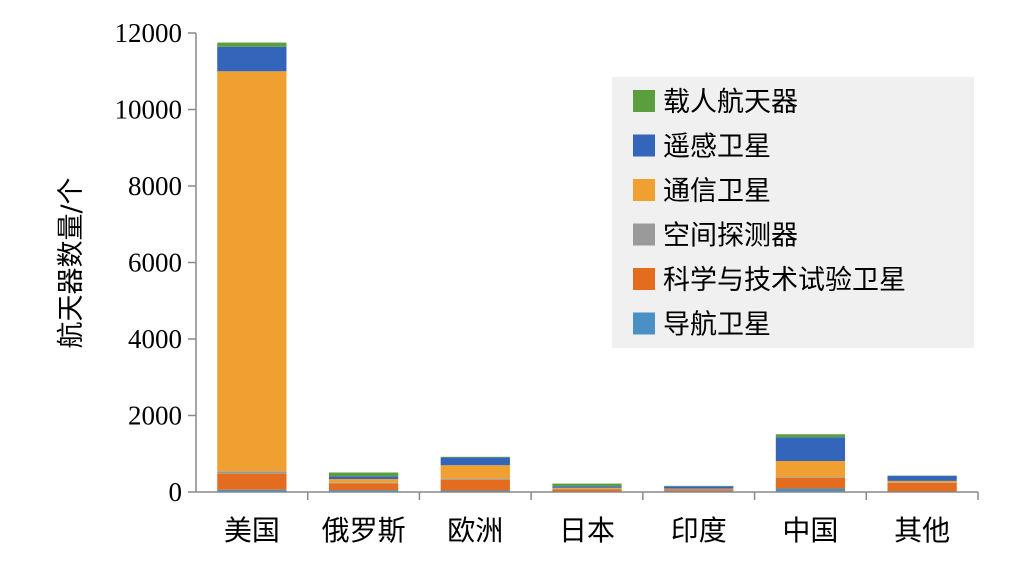  Describe the element at coordinates (717, 147) in the screenshot. I see `legend-label: 遥感卫星` at that location.